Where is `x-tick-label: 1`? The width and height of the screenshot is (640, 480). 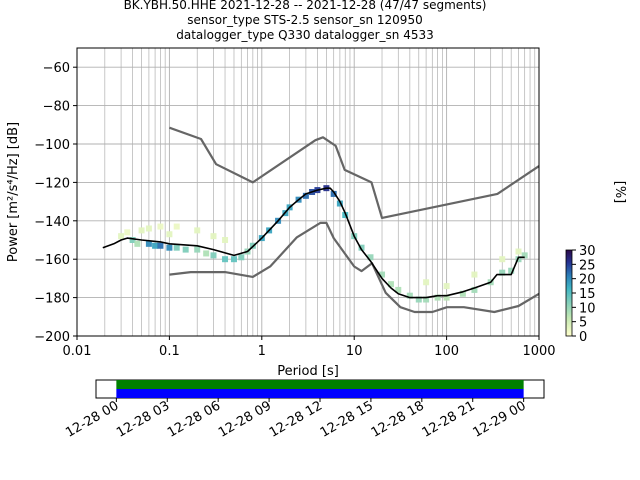
x-tick-label: 1 is located at coordinates (262, 351).